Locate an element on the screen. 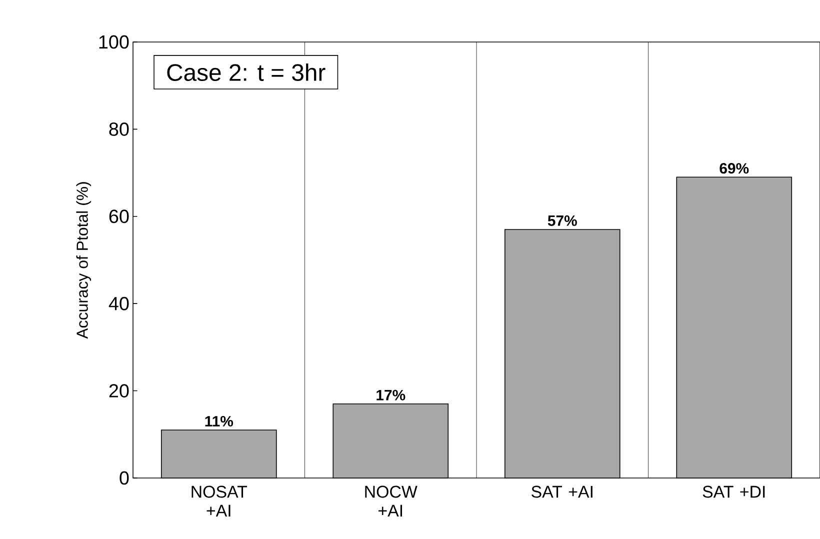 The height and width of the screenshot is (539, 820). y-tick-label: 60 is located at coordinates (119, 217).